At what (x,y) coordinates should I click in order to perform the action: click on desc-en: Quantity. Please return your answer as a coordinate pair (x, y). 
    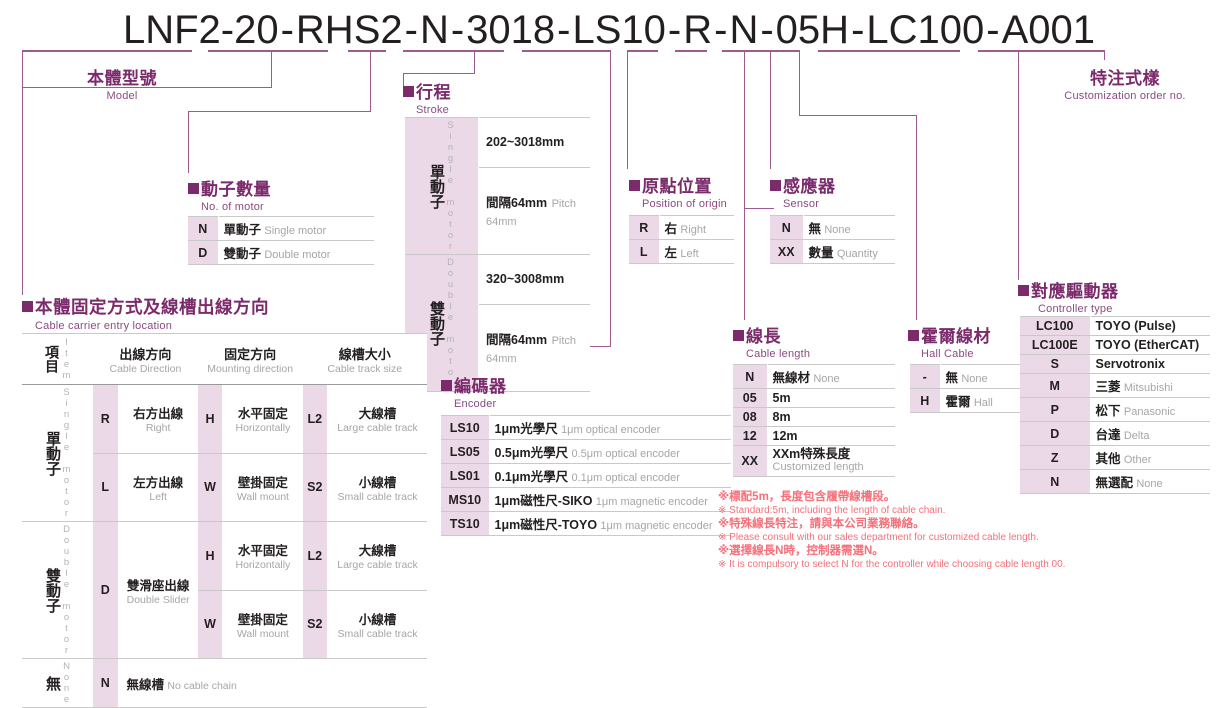
    Looking at the image, I should click on (857, 254).